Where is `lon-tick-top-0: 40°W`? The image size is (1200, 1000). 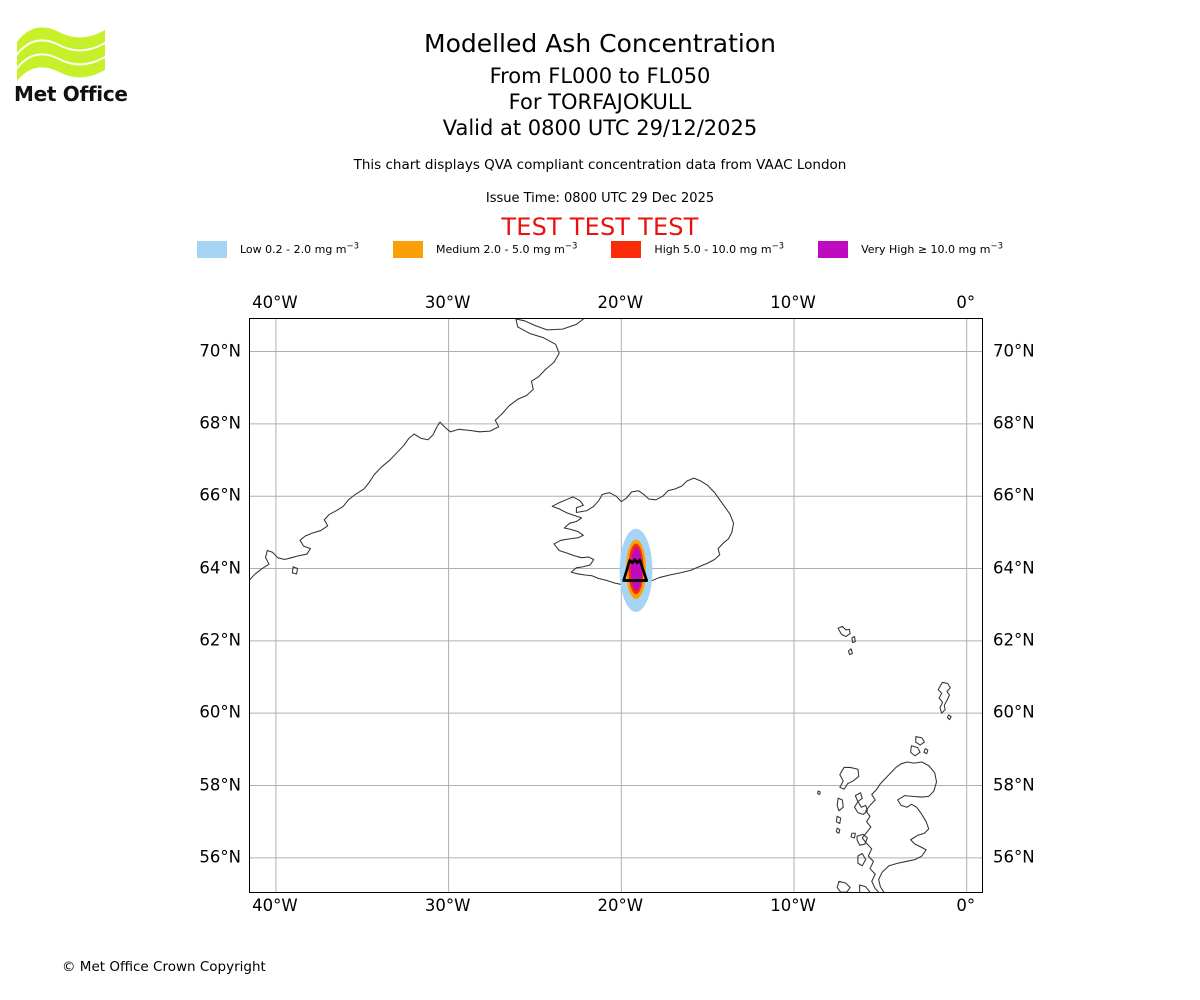
lon-tick-top-0: 40°W is located at coordinates (275, 302).